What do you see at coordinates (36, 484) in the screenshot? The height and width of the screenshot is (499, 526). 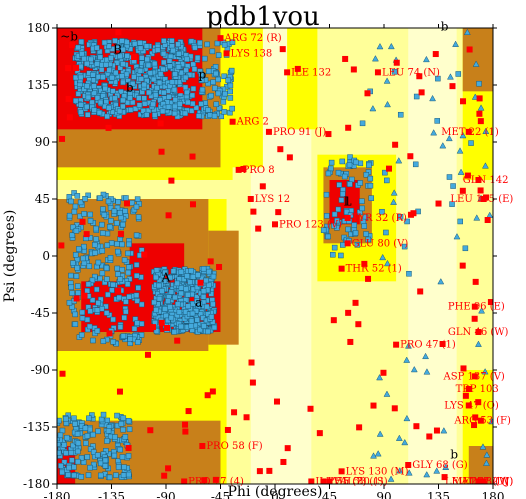 I see `y-tick-label: -180` at bounding box center [36, 484].